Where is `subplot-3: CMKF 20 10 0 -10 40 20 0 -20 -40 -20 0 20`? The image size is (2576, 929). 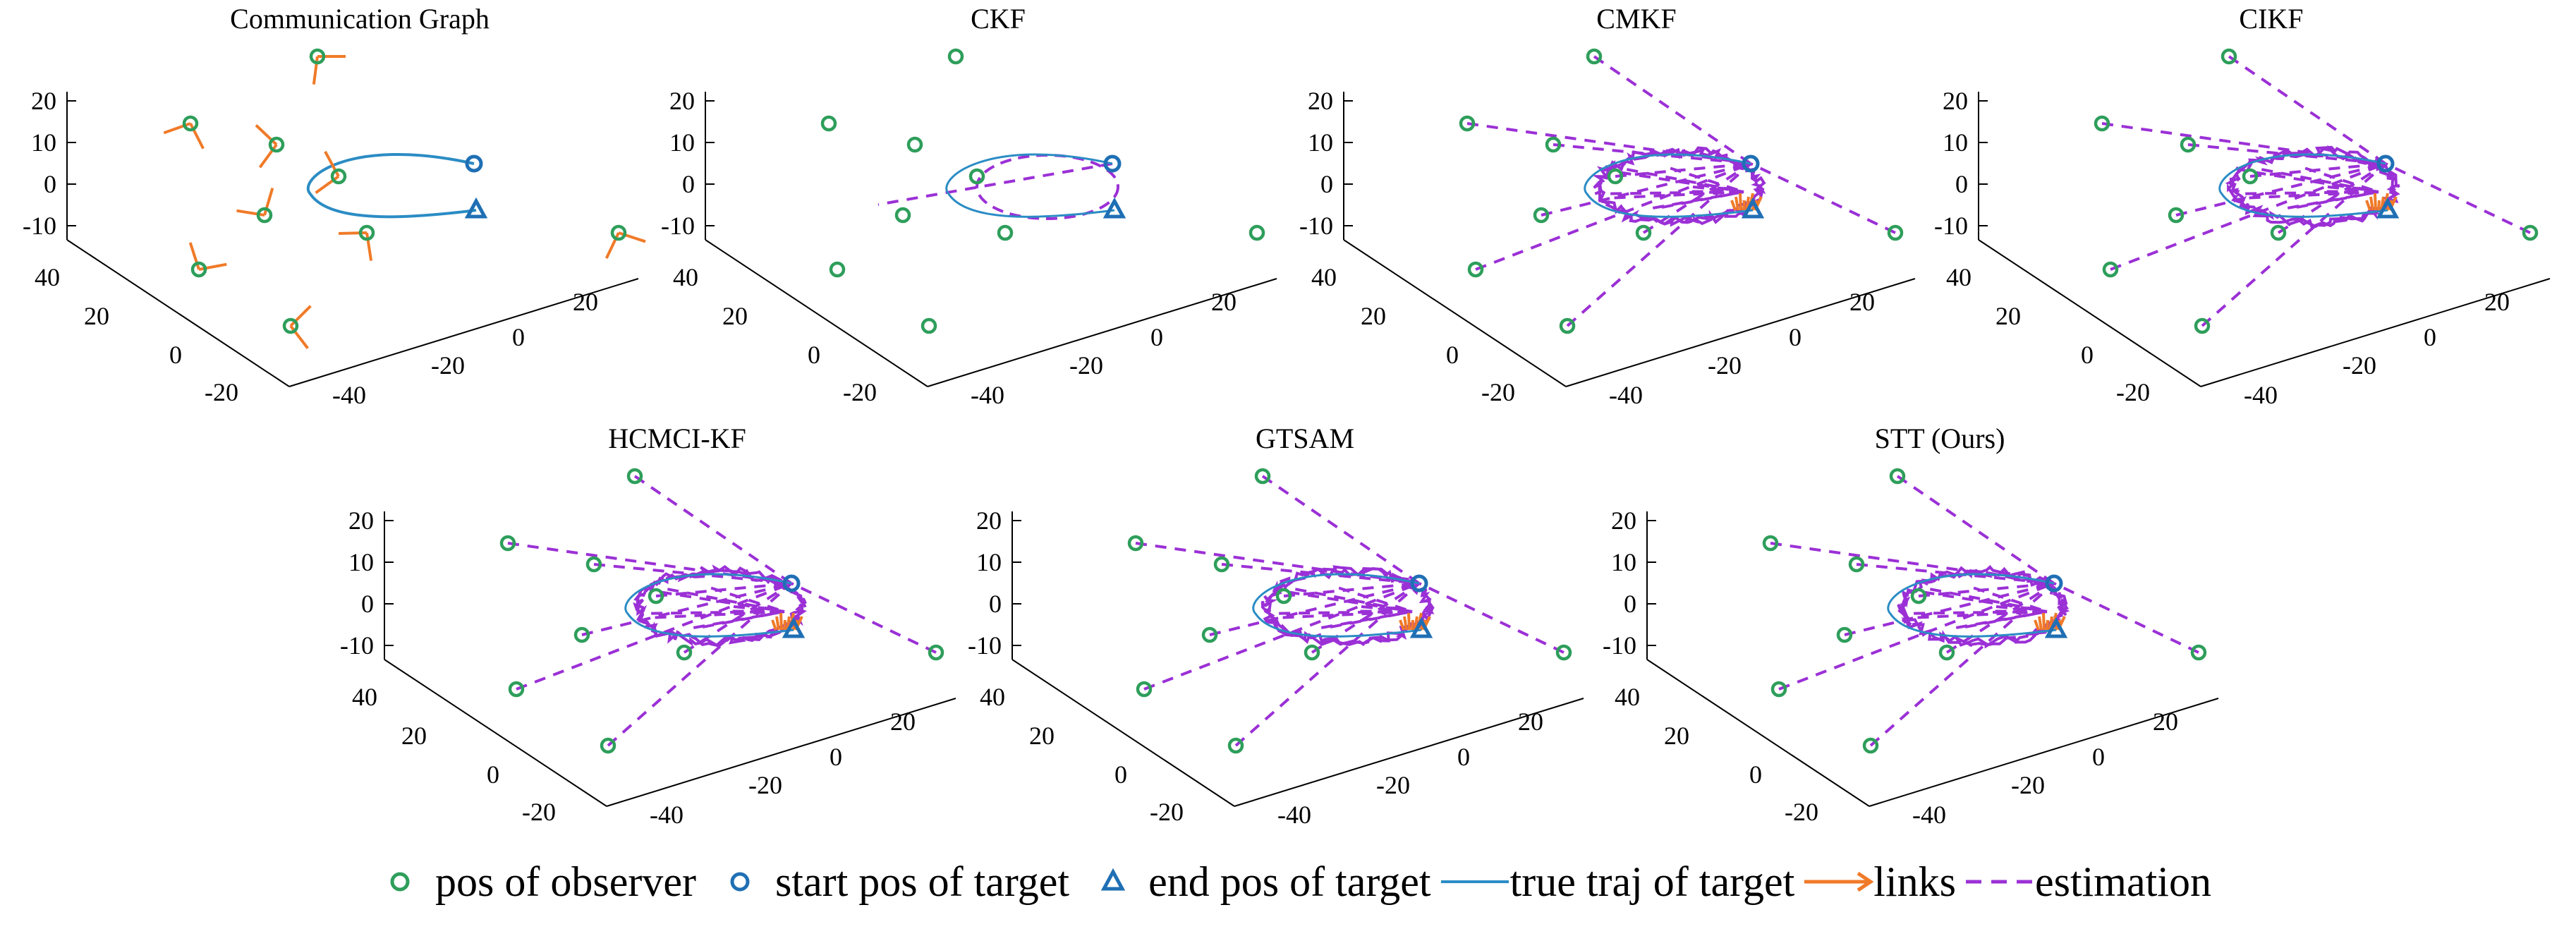
subplot-3: CMKF 20 10 0 -10 40 20 0 -20 -40 -20 0 20 is located at coordinates (1608, 206).